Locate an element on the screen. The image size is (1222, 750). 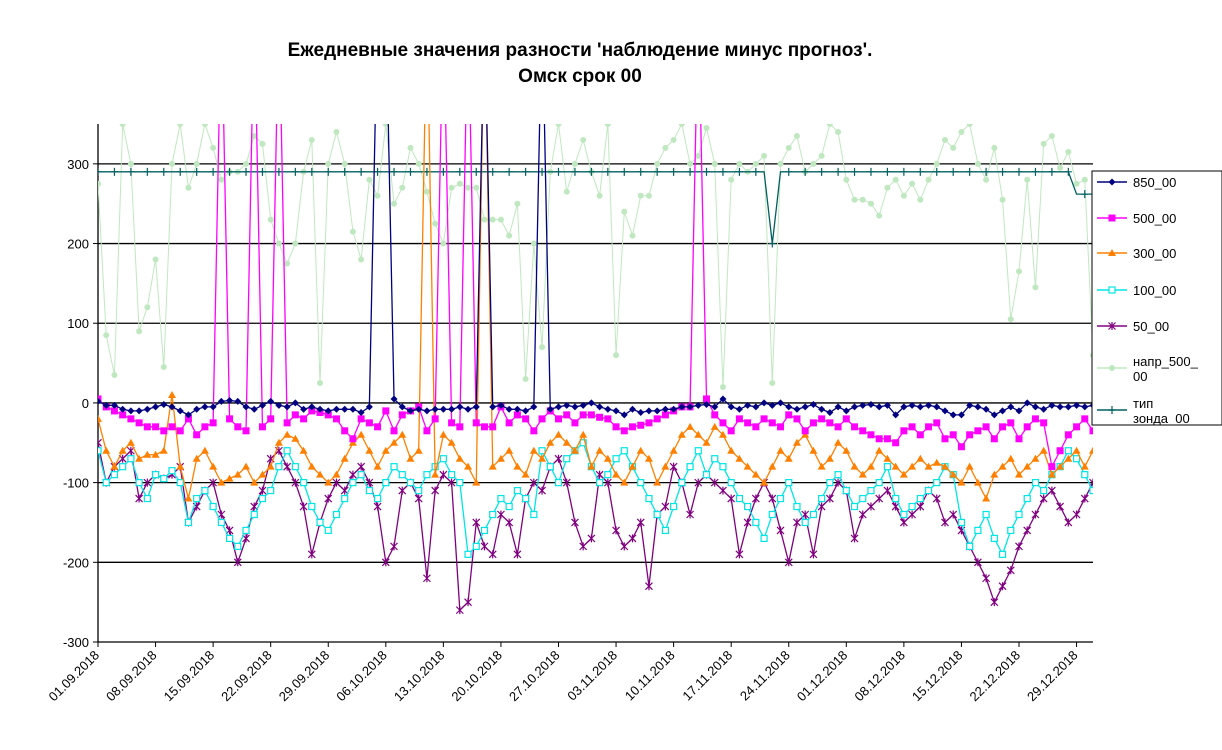
x-tick-label: 20.10.2018 is located at coordinates (476, 676).